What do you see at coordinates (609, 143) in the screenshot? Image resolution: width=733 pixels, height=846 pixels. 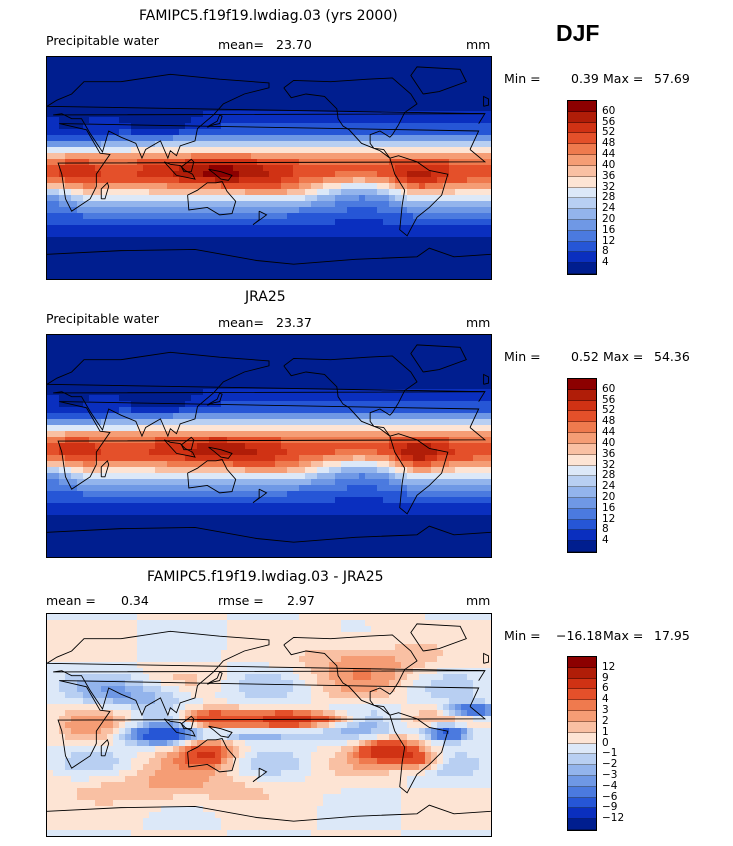 I see `colorbar-tick-label: 48` at bounding box center [609, 143].